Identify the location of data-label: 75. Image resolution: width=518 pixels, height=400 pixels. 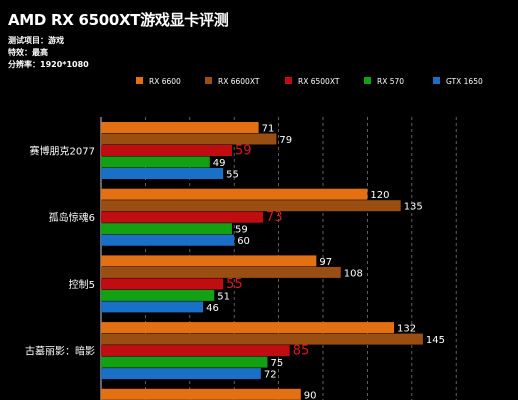
(277, 363).